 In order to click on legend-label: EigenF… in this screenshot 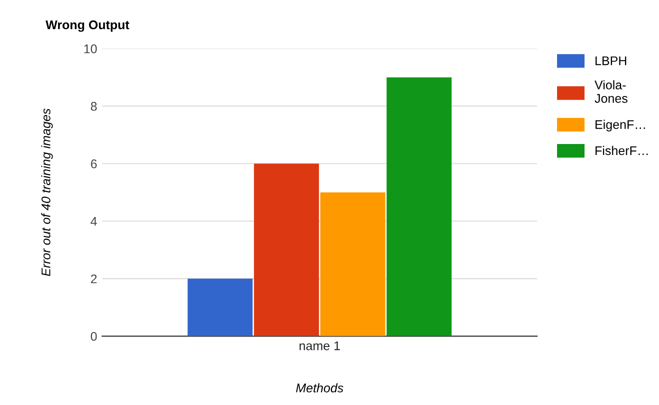, I will do `click(620, 126)`.